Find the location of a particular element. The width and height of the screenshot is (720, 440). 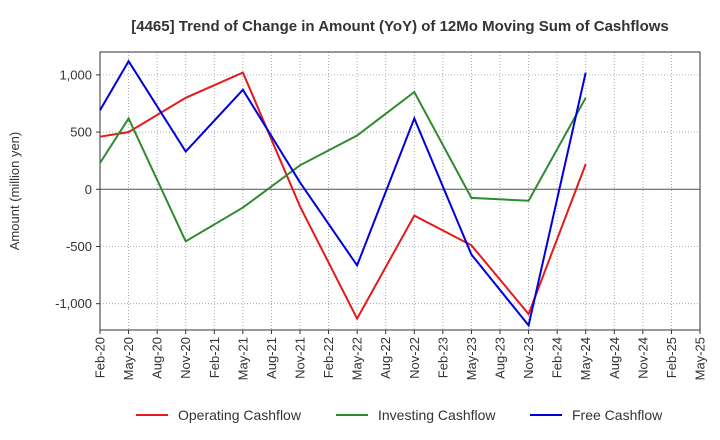

legend-item-operating-cashflow: Operating Cashflow is located at coordinates (219, 415).